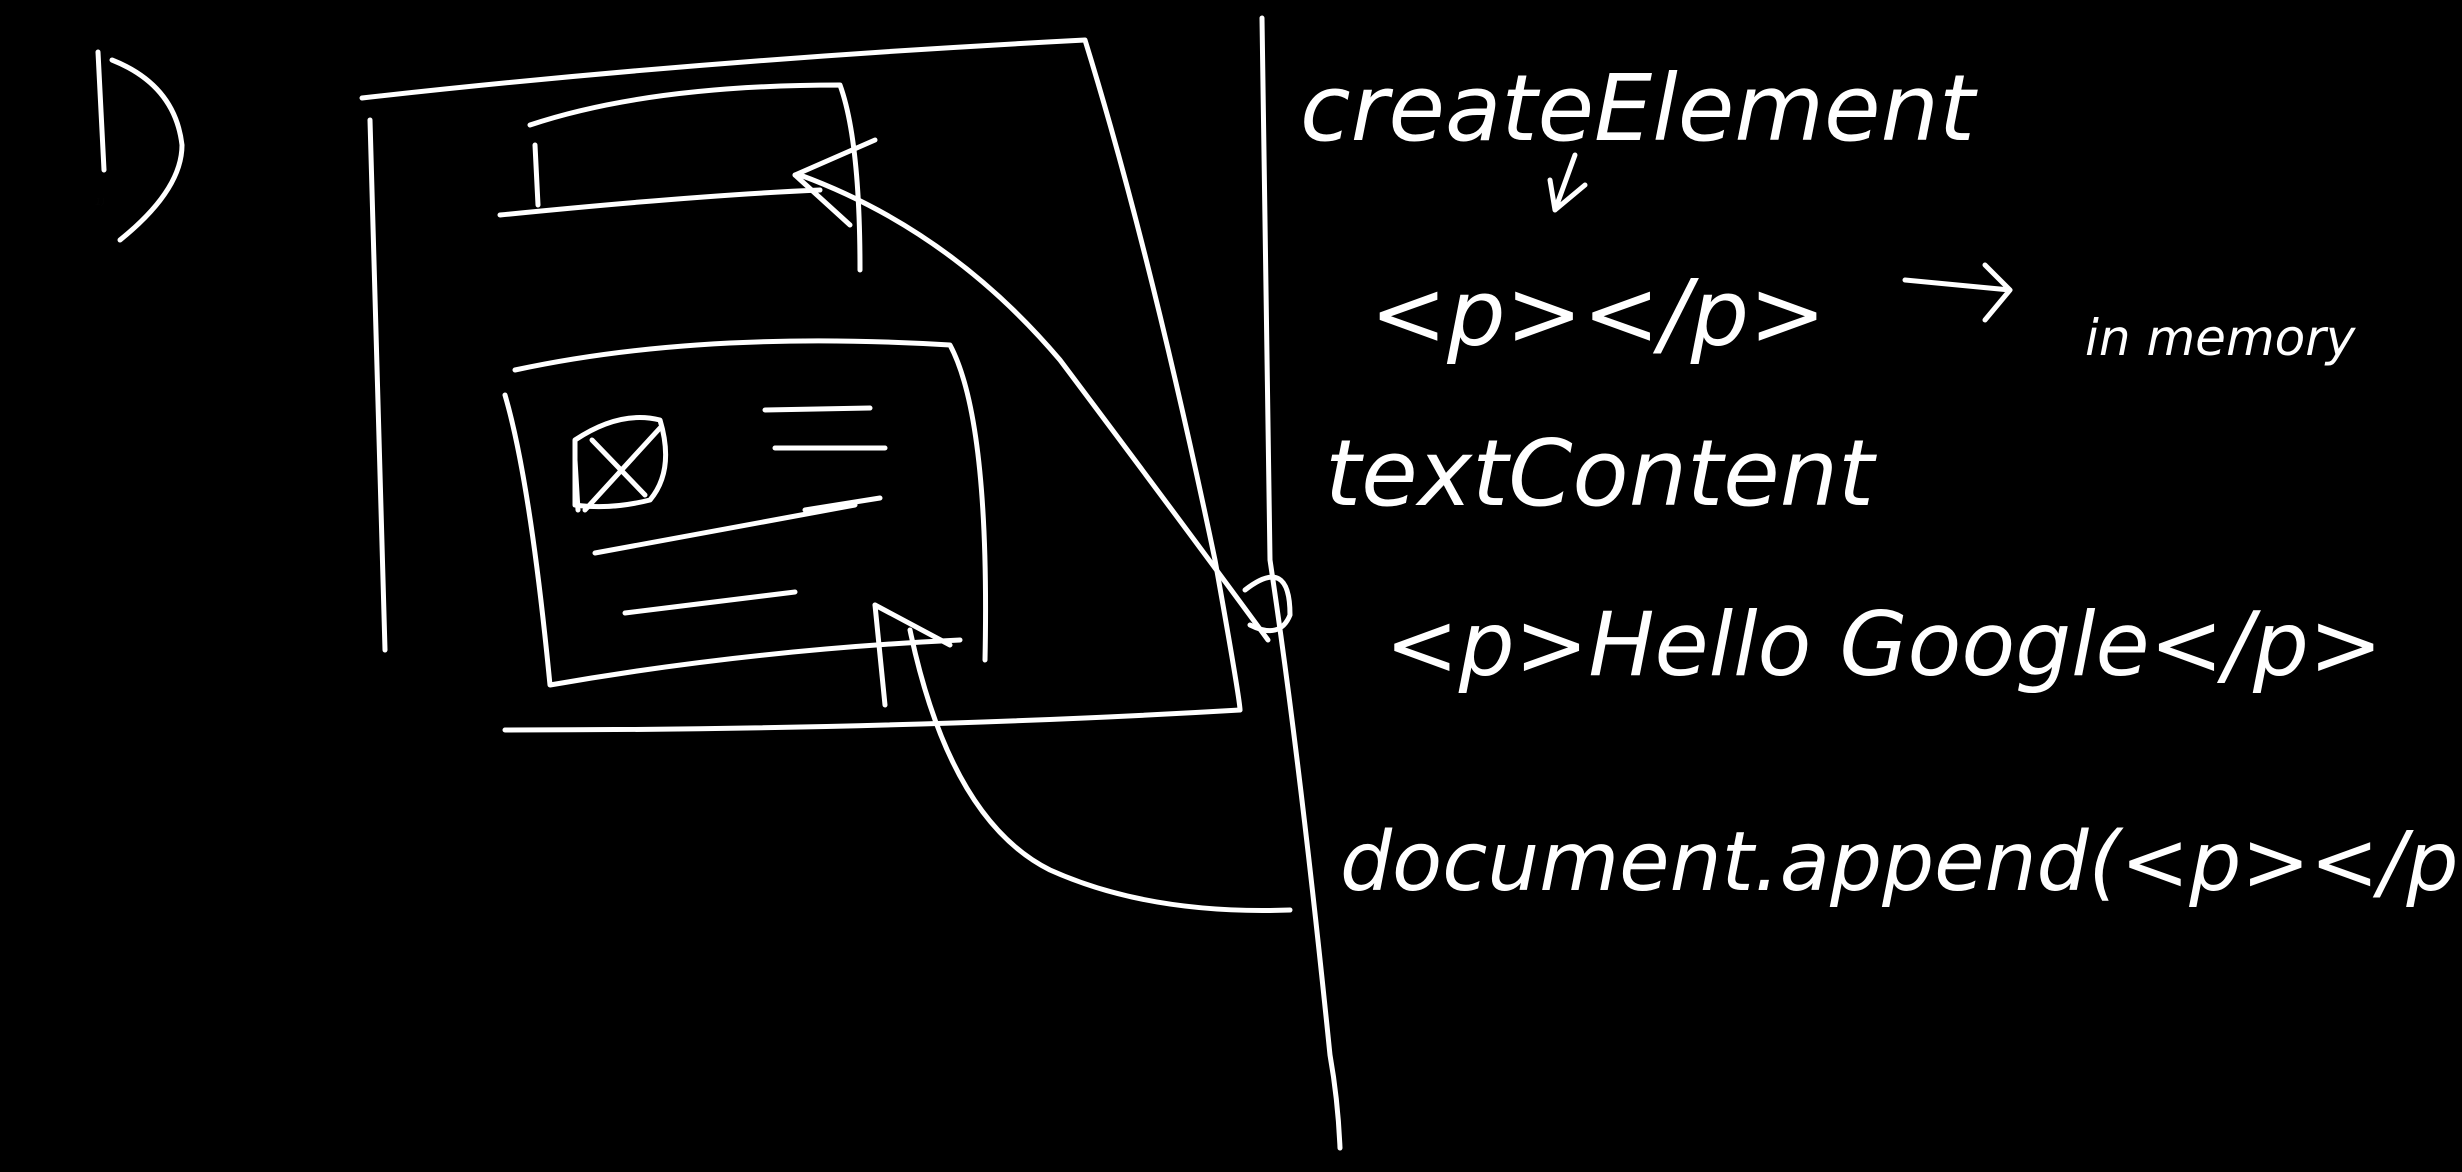  Describe the element at coordinates (1031, 390) in the screenshot. I see `arrow-to-header` at that location.